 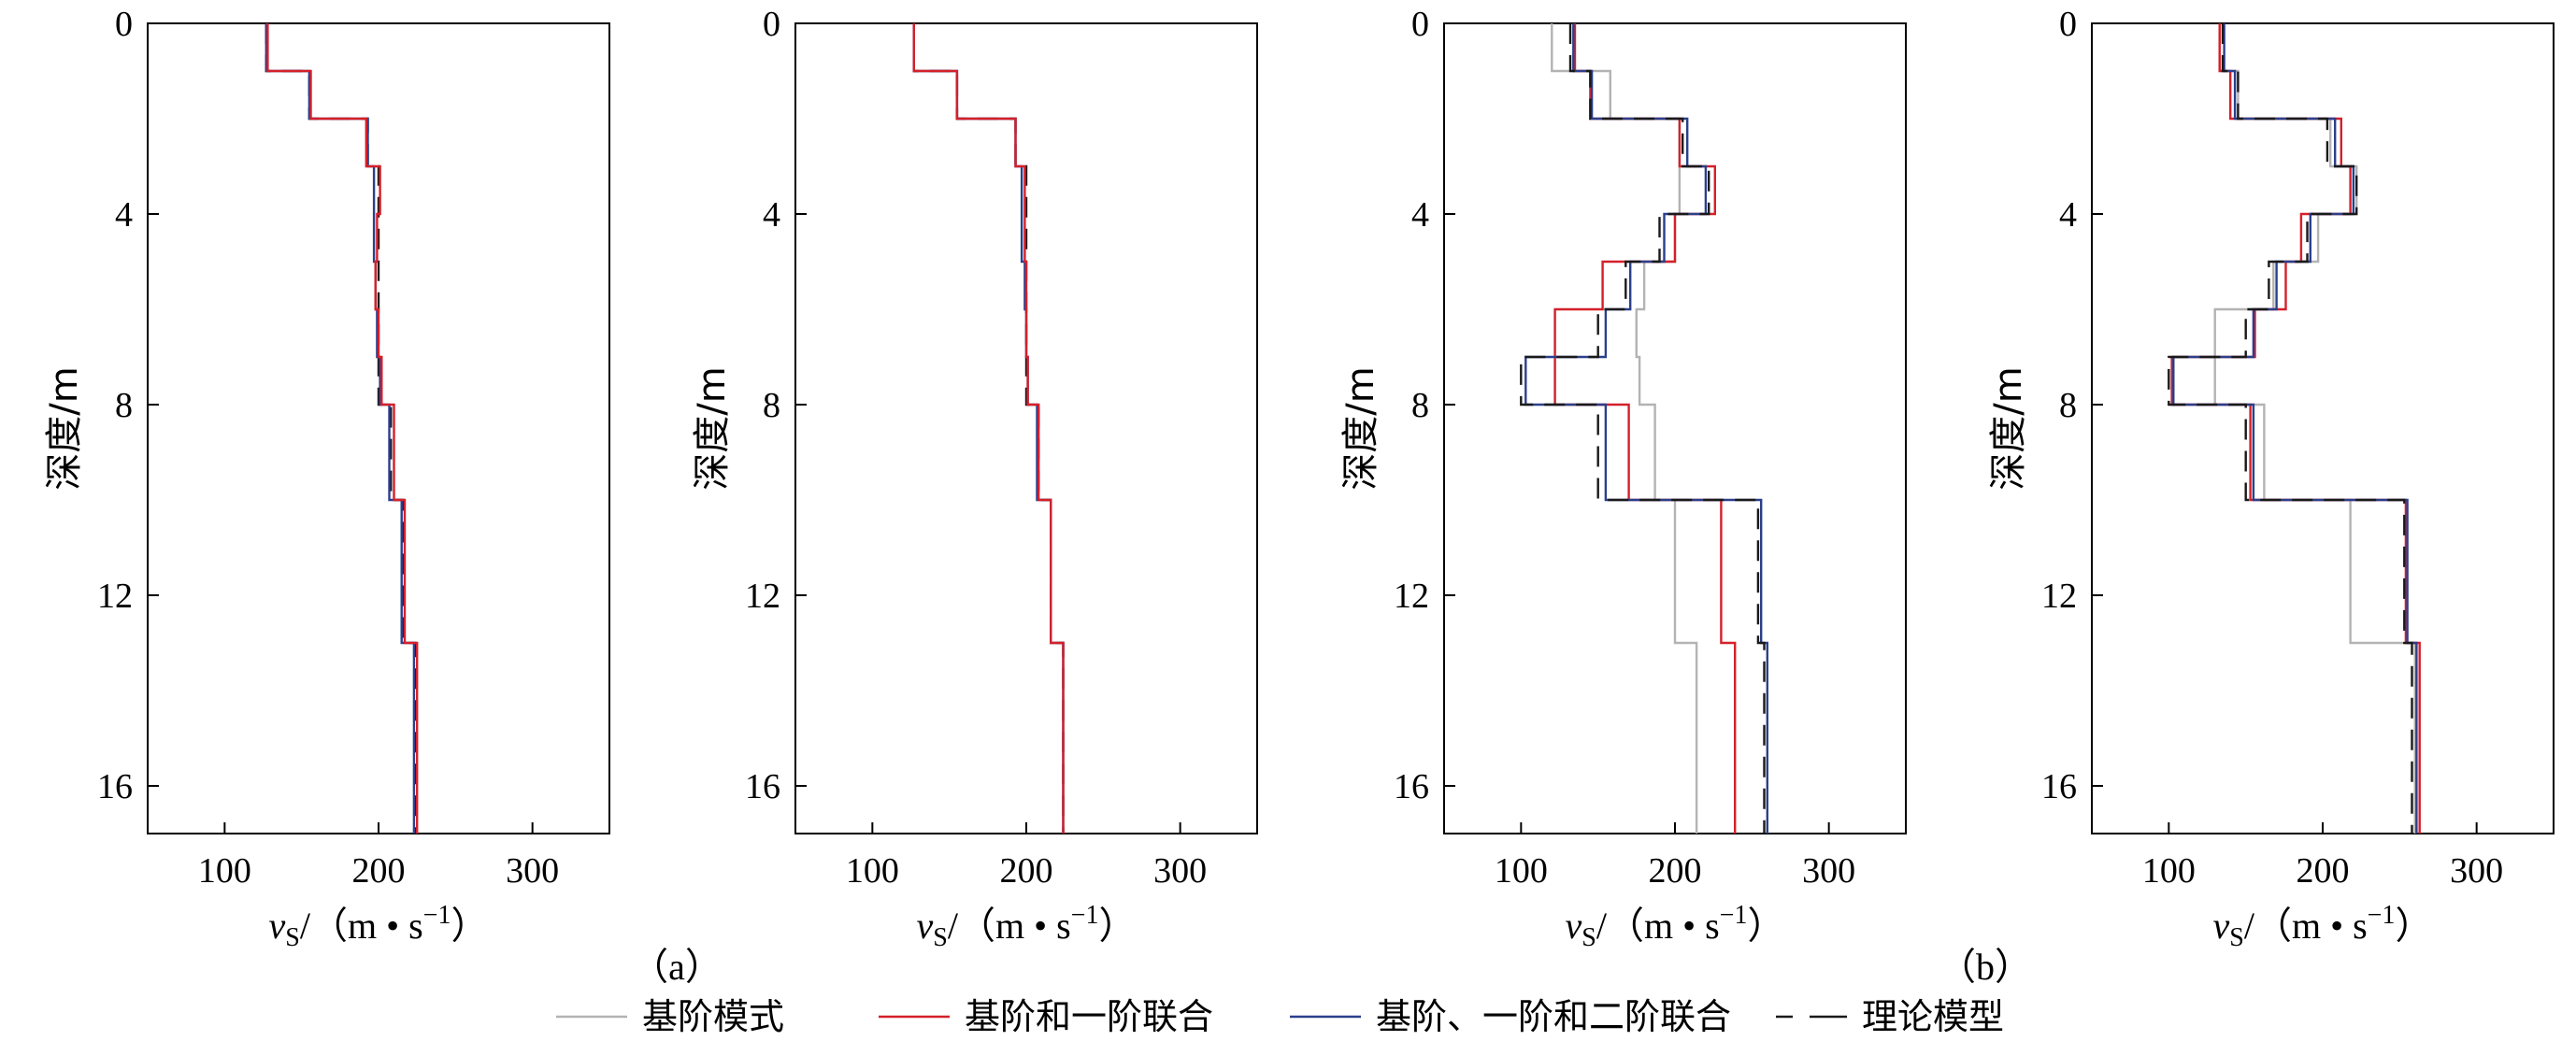 I want to click on legend-item-mode01: 基阶和一阶联合, so click(x=1046, y=1017).